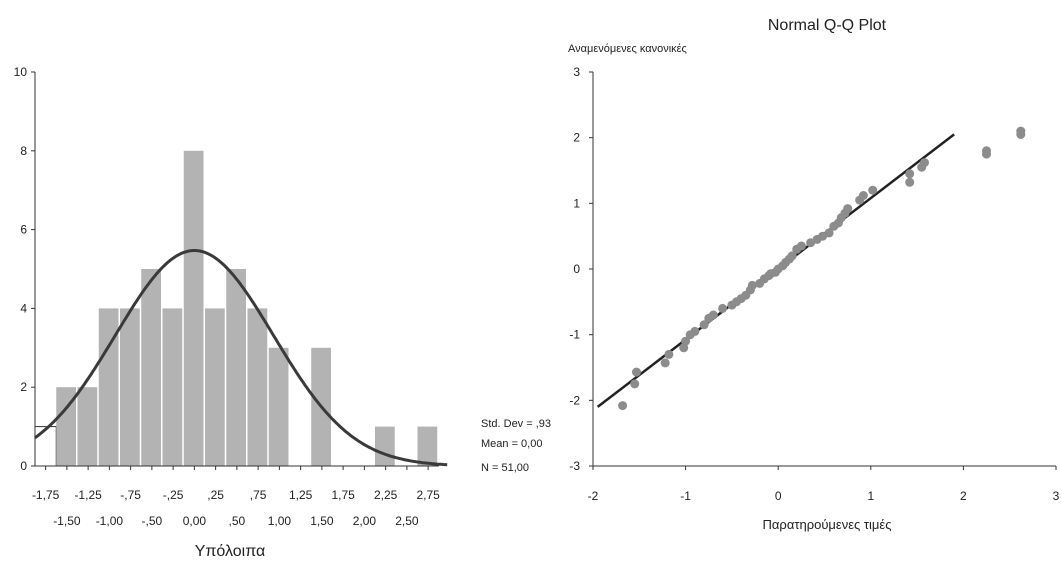 This screenshot has width=1061, height=564. Describe the element at coordinates (152, 521) in the screenshot. I see `histogram-x-tick-label-bottom: -,50` at that location.